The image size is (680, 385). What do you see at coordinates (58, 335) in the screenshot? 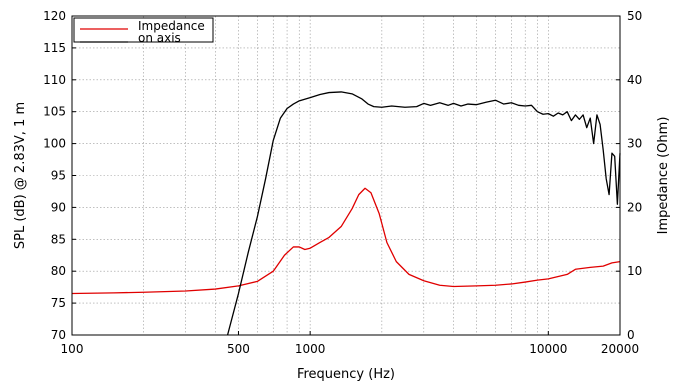
I see `y-left-tick-label: 70` at bounding box center [58, 335].